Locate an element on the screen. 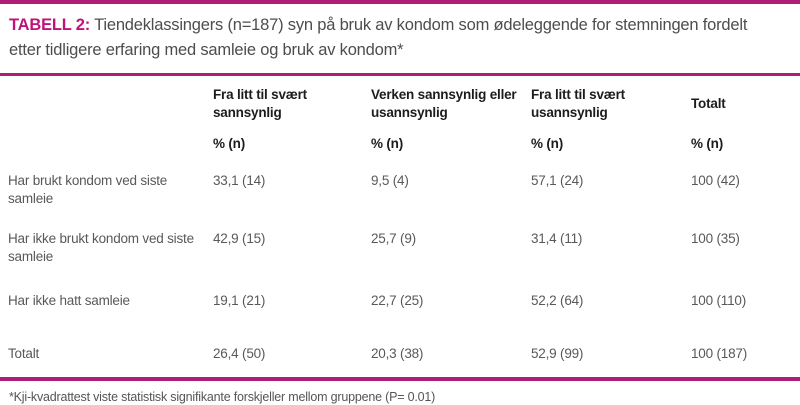 This screenshot has height=405, width=800. cell-value: 100 (110) is located at coordinates (718, 300).